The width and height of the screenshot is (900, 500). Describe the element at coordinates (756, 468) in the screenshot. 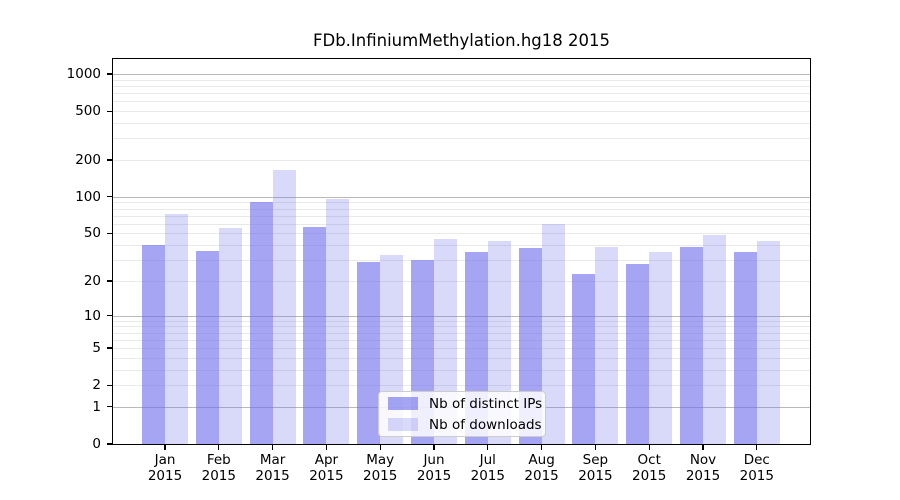

I see `x-tick-label: Dec 2015` at that location.